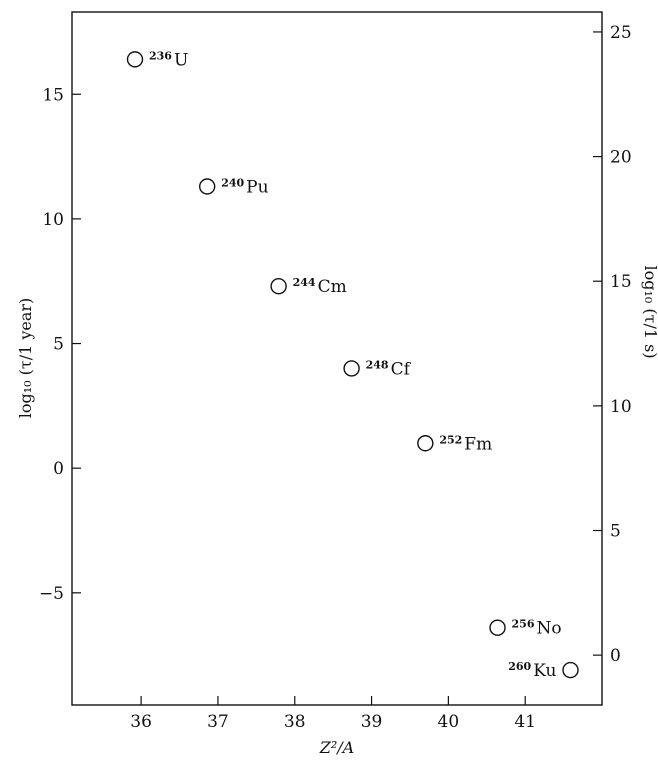 This screenshot has height=761, width=658. What do you see at coordinates (51, 594) in the screenshot?
I see `y-tick-label: −5` at bounding box center [51, 594].